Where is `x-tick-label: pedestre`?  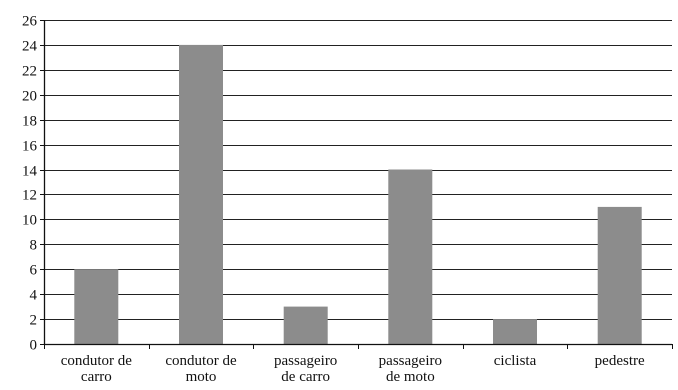
x-tick-label: pedestre is located at coordinates (620, 361).